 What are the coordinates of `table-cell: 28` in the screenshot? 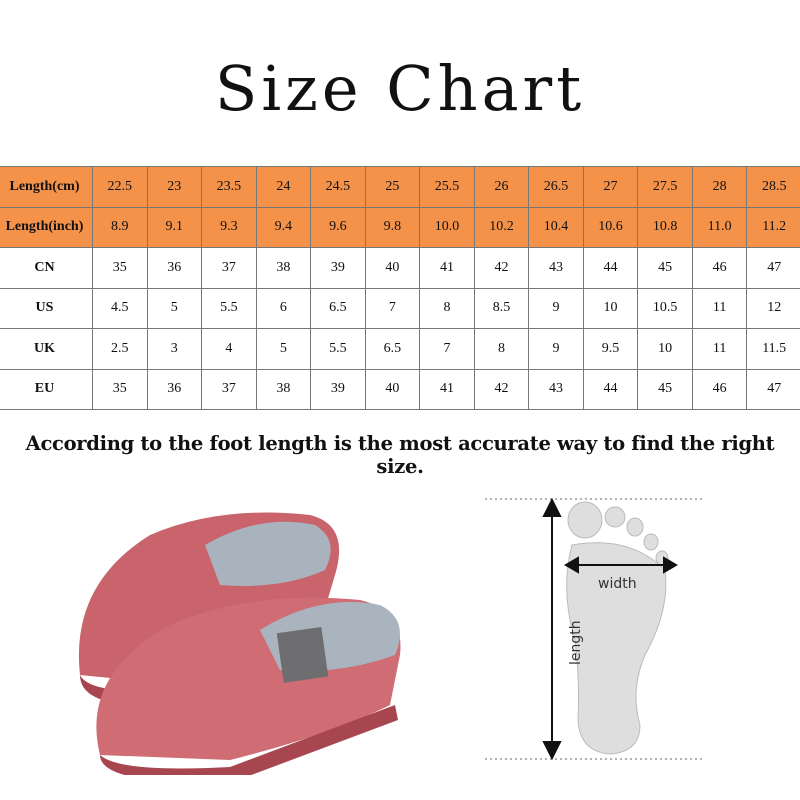 It's located at (719, 187).